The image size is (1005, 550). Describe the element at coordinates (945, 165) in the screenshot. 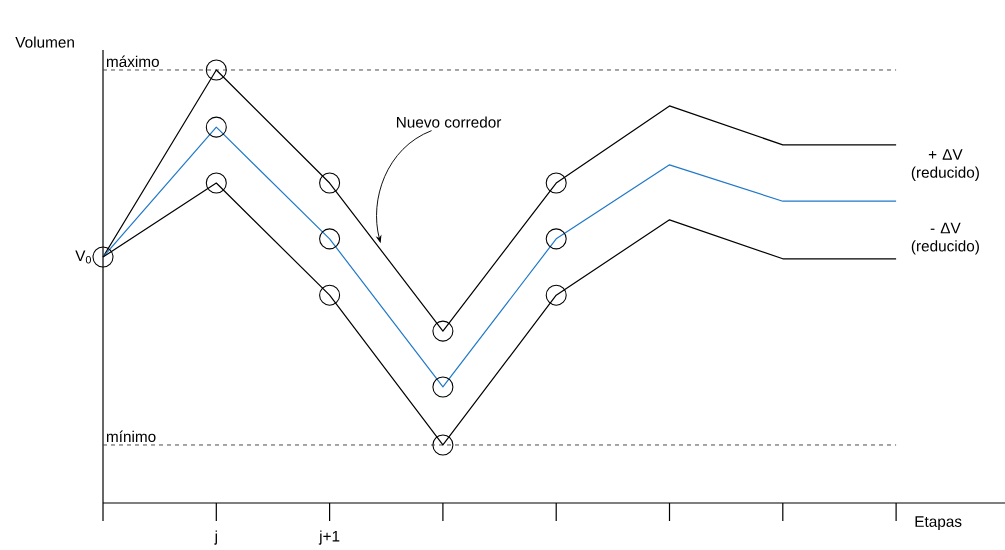

I see `series-label: + ΔV (reducido)` at that location.